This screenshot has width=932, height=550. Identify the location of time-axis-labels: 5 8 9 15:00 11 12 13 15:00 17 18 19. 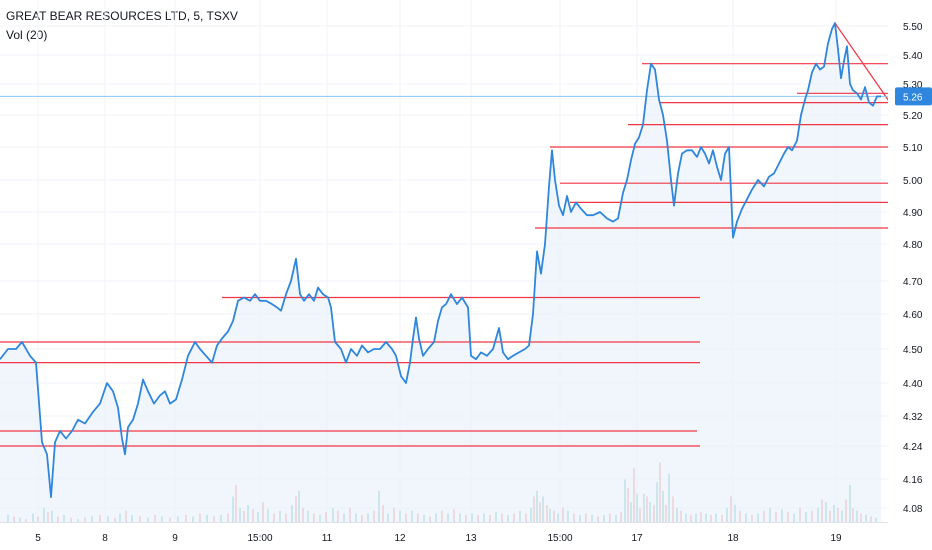
(438, 538).